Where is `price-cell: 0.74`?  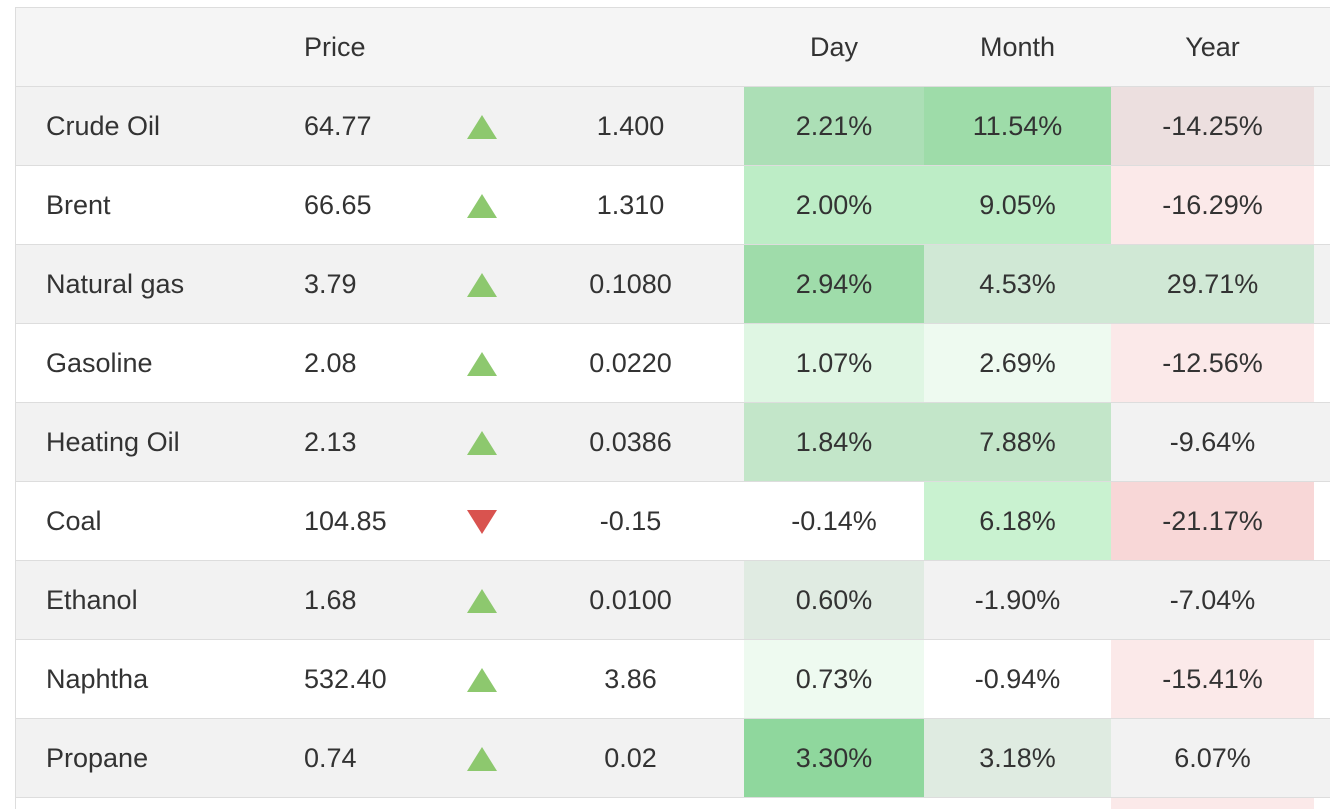
price-cell: 0.74 is located at coordinates (360, 758).